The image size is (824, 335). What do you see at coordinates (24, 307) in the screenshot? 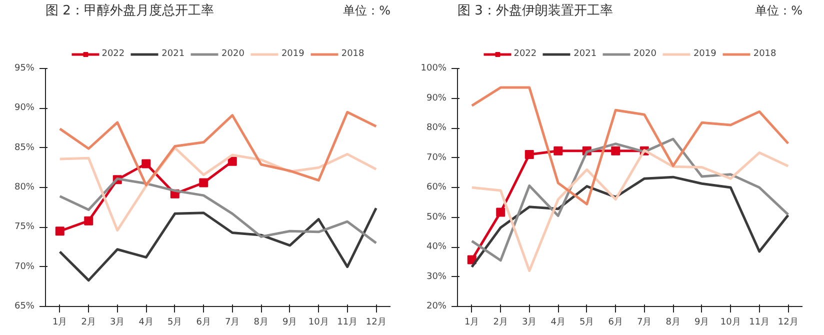
I see `y-tick-label: 65%` at bounding box center [24, 307].